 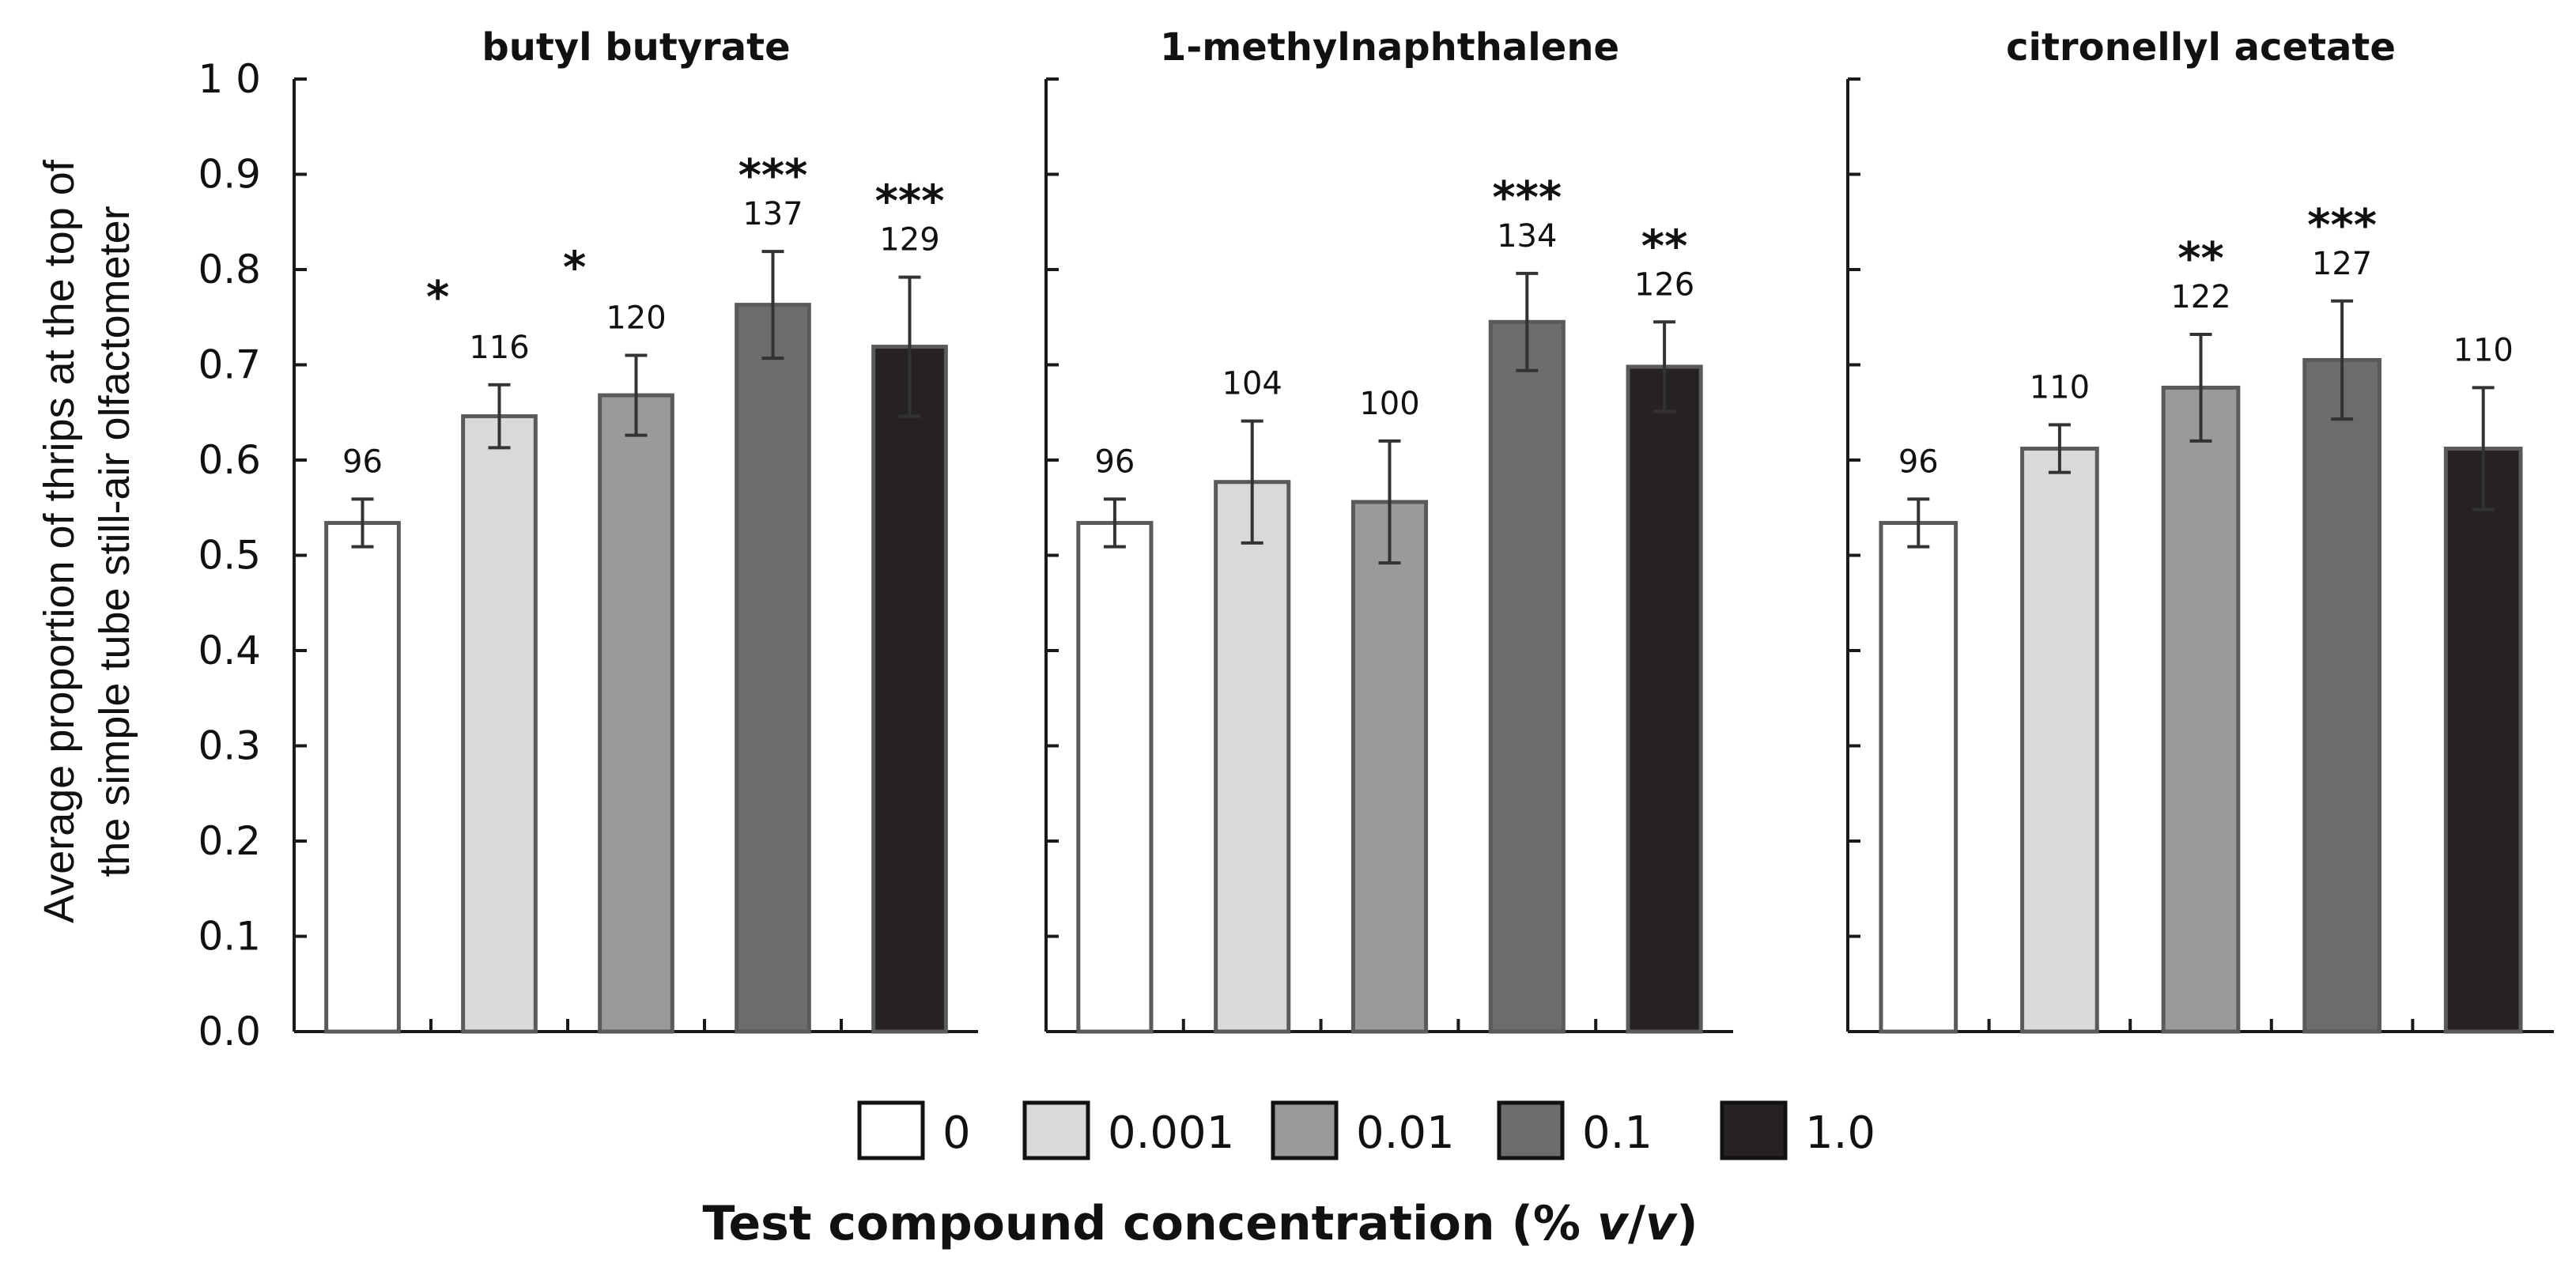 What do you see at coordinates (229, 269) in the screenshot?
I see `y-tick-label: 0.8` at bounding box center [229, 269].